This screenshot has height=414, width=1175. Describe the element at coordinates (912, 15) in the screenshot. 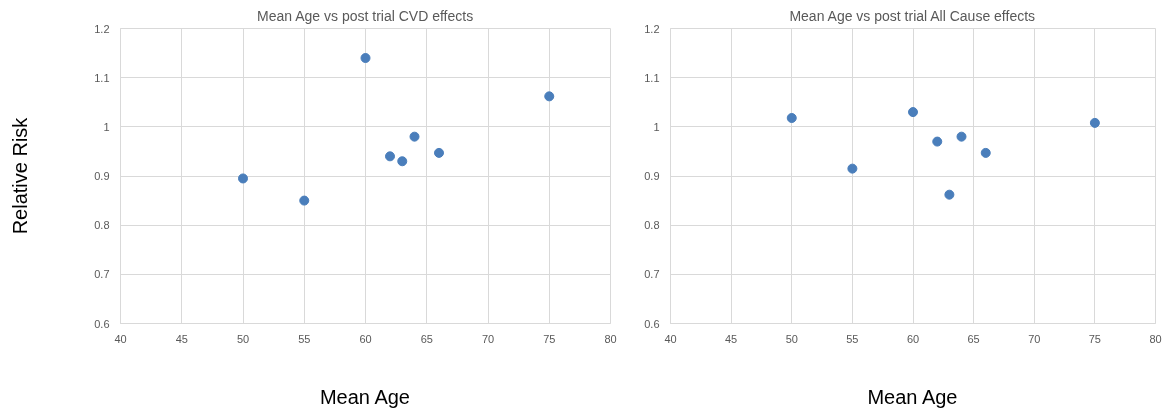

I see `chart-title: Mean Age vs post trial All Cause effects` at that location.